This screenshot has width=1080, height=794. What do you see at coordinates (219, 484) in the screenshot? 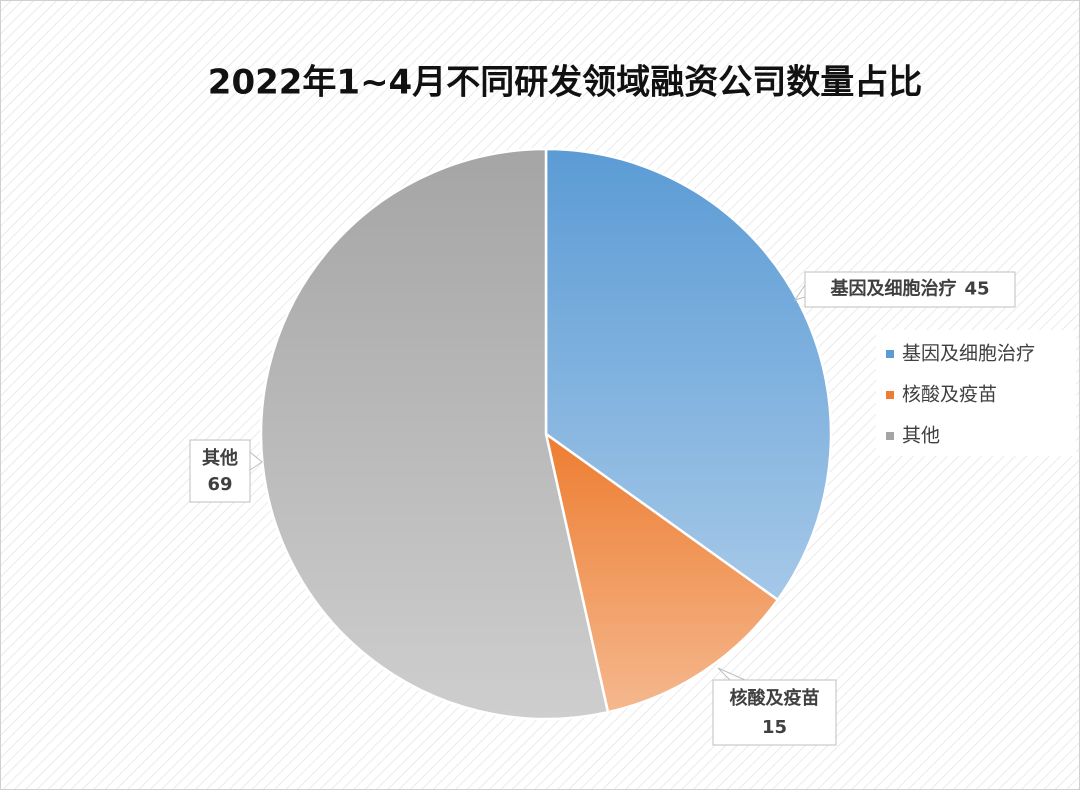
I see `data-label-value: 69` at bounding box center [219, 484].